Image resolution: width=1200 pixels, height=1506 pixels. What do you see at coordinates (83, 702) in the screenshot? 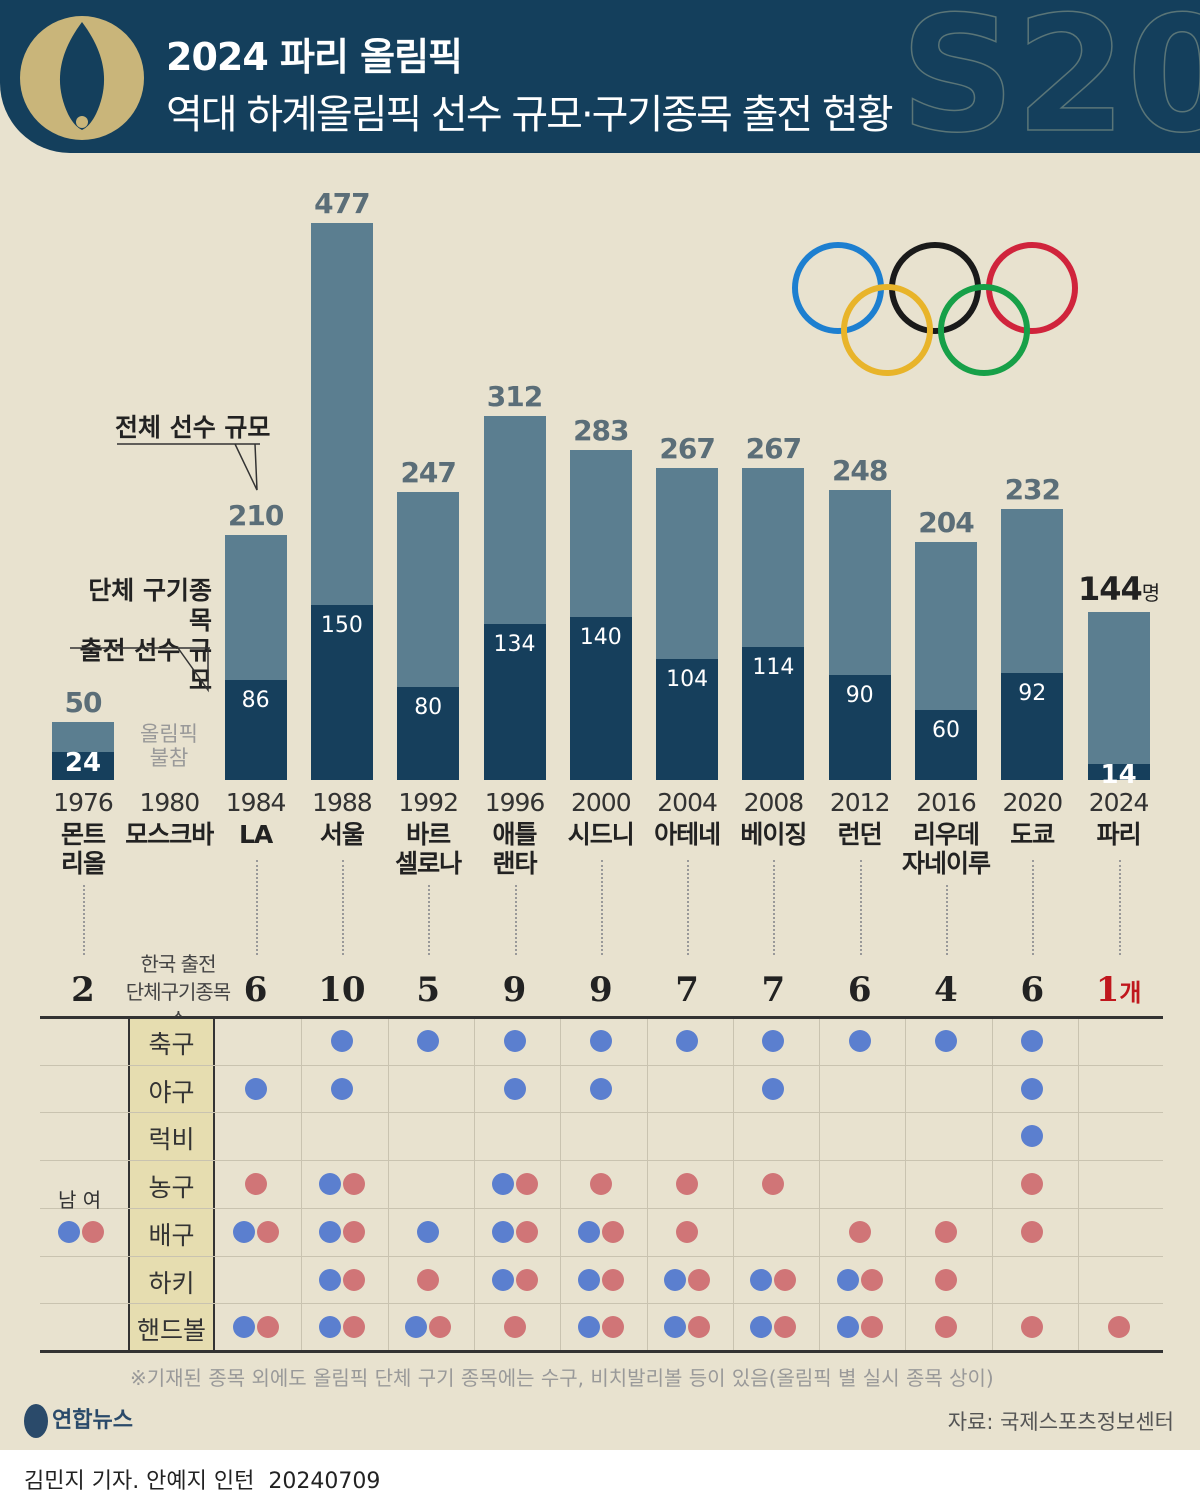
I see `total-value-label: 50` at bounding box center [83, 702].